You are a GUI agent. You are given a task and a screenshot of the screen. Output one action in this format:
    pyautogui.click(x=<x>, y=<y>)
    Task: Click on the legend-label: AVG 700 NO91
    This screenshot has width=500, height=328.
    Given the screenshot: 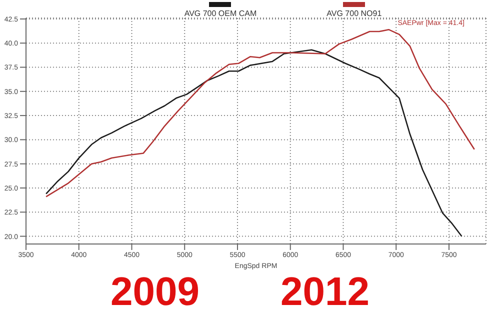 What is the action you would take?
    pyautogui.click(x=354, y=13)
    